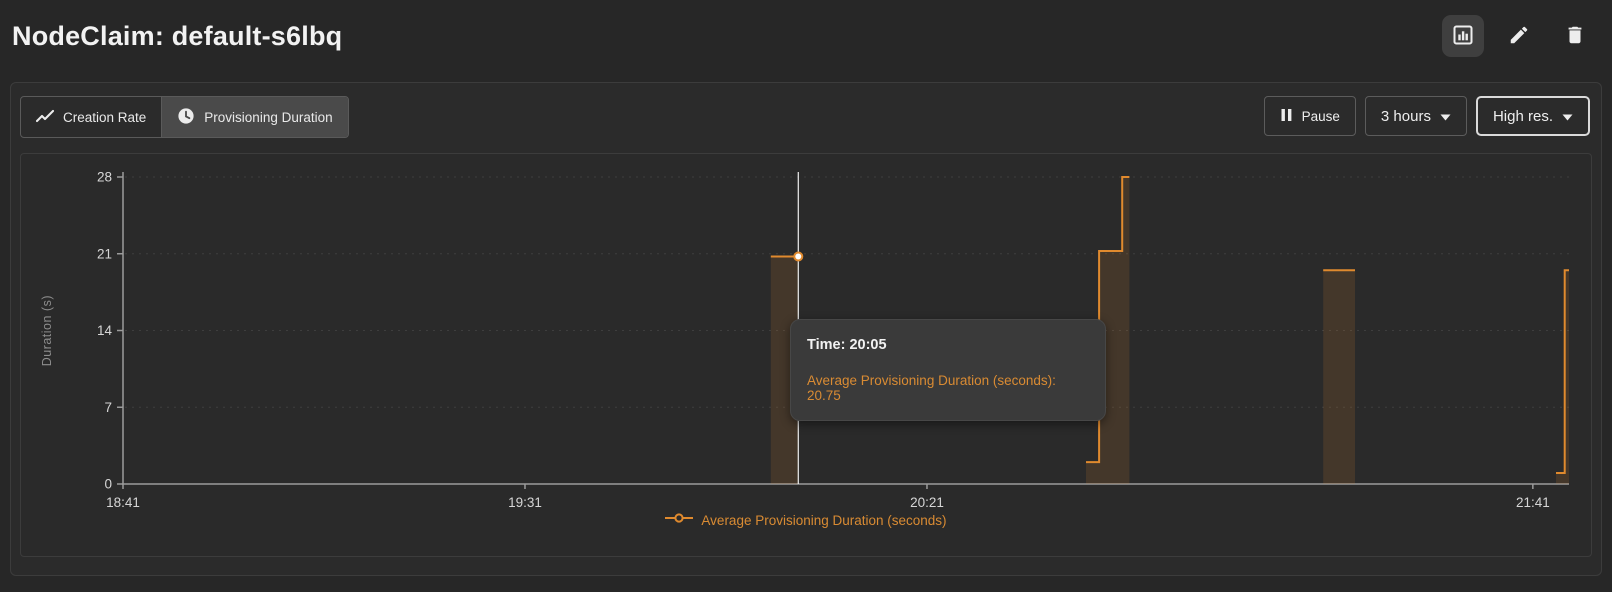 The height and width of the screenshot is (592, 1612). Describe the element at coordinates (123, 502) in the screenshot. I see `svg-text: 18:41` at that location.